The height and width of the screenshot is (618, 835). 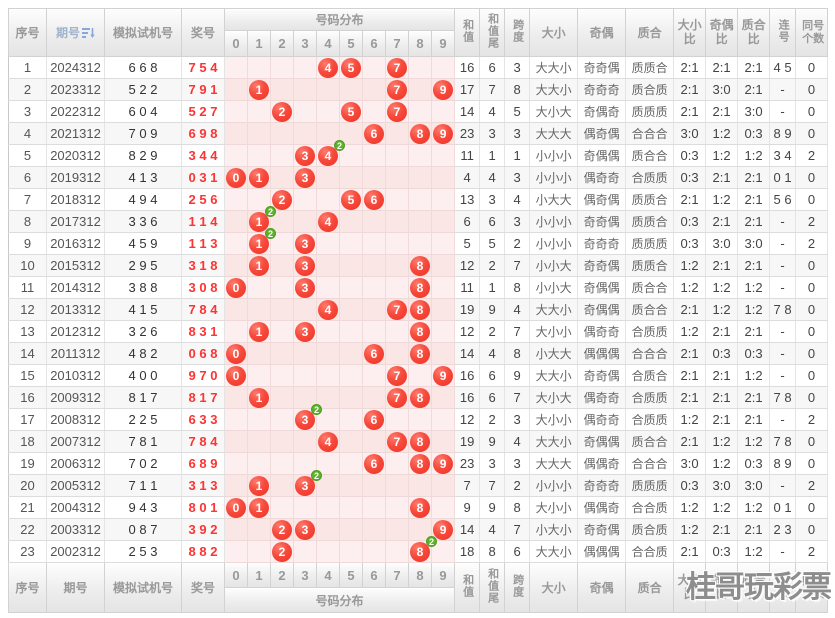 I want to click on row-parity-pattern: 偶偶奇, so click(x=602, y=507).